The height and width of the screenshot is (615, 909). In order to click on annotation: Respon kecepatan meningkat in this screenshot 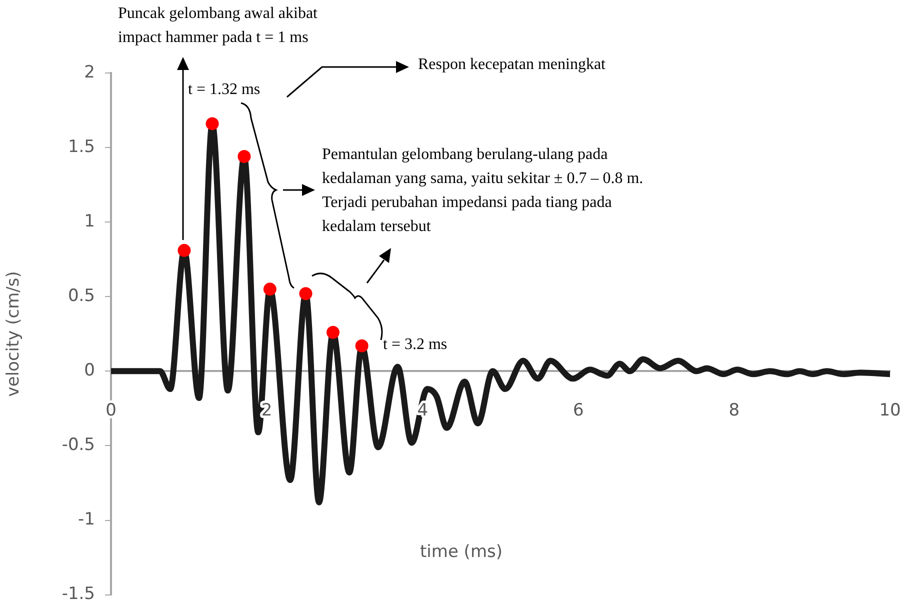, I will do `click(512, 65)`.